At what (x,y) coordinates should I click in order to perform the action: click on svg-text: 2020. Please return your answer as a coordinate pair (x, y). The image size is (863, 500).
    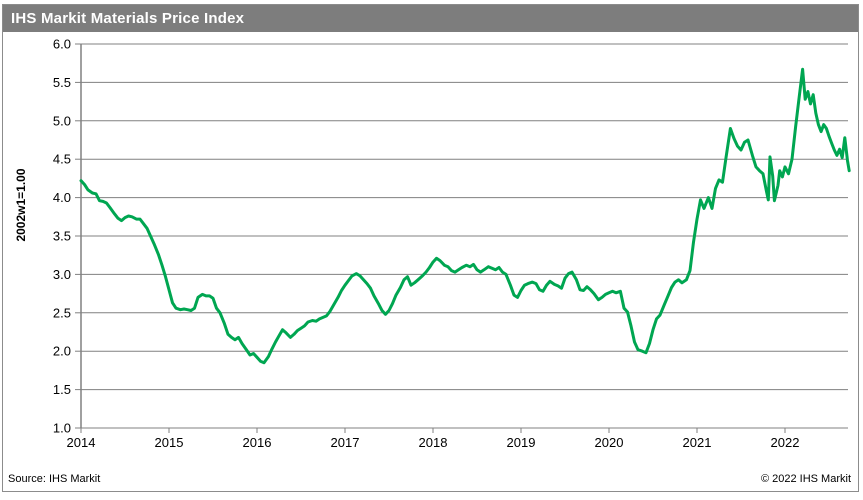
    Looking at the image, I should click on (609, 442).